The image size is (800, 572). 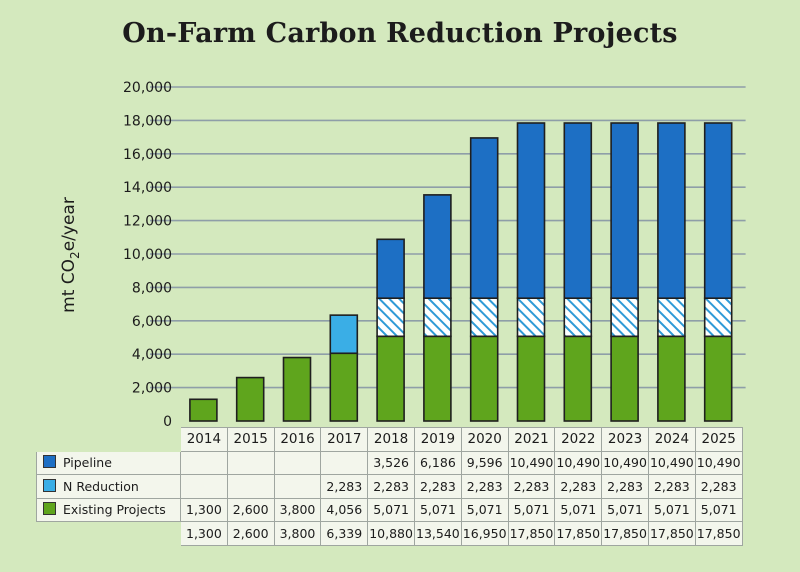 I want to click on bar-existing-projects-2018, so click(x=390, y=378).